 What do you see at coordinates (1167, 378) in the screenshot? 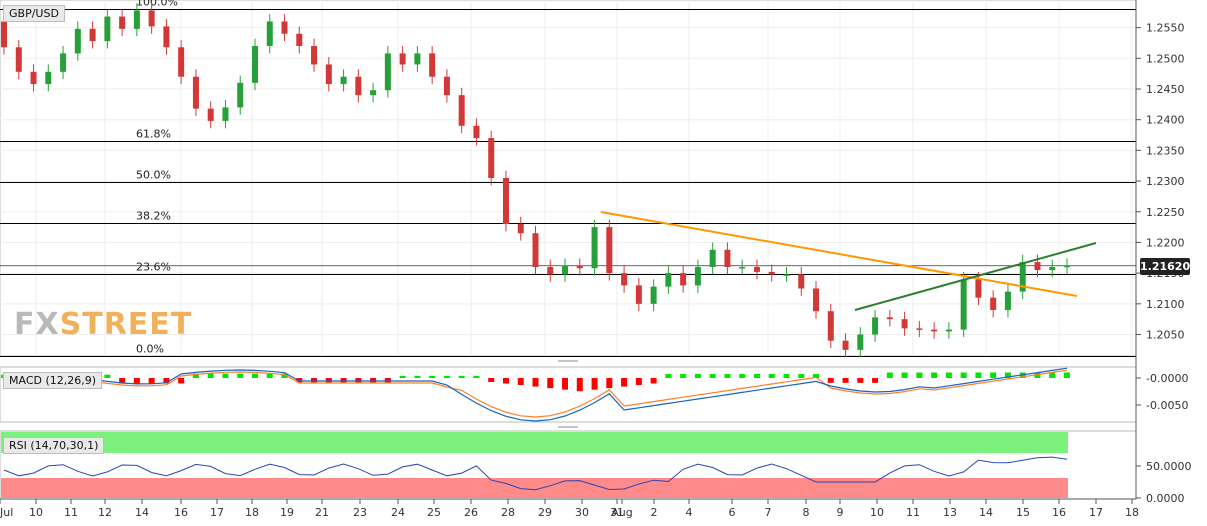
I see `macd-tick-label: -0.0000` at bounding box center [1167, 378].